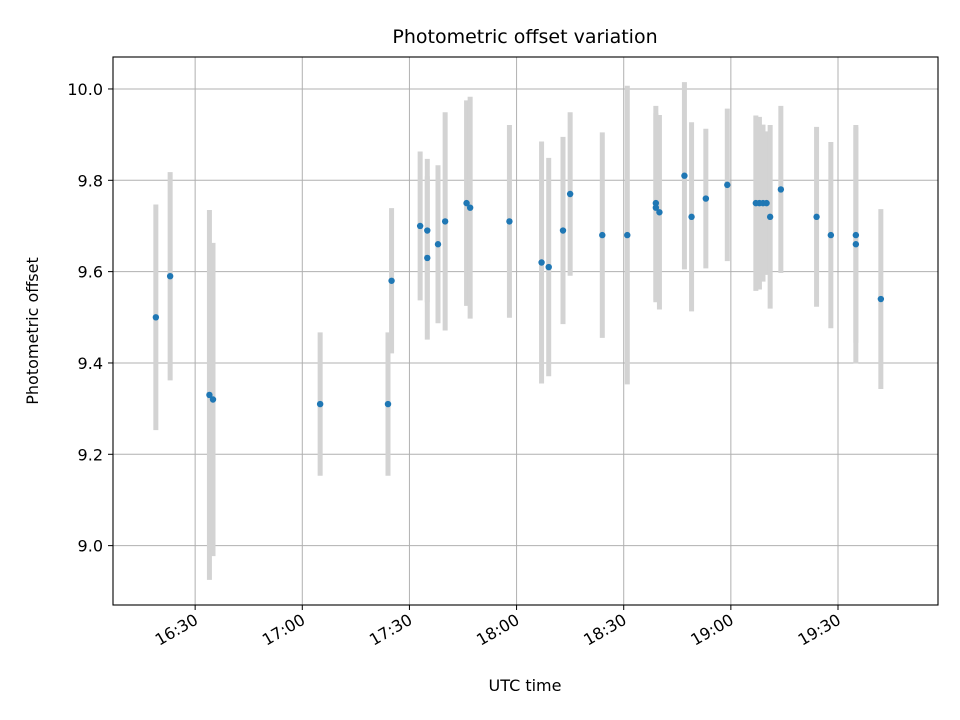 The height and width of the screenshot is (720, 960). I want to click on y-tick-label: 9.4, so click(90, 363).